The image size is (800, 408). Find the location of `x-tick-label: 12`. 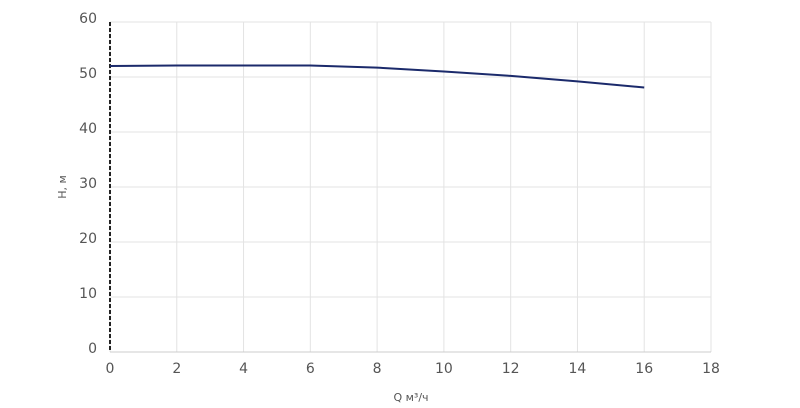

x-tick-label: 12 is located at coordinates (511, 369).